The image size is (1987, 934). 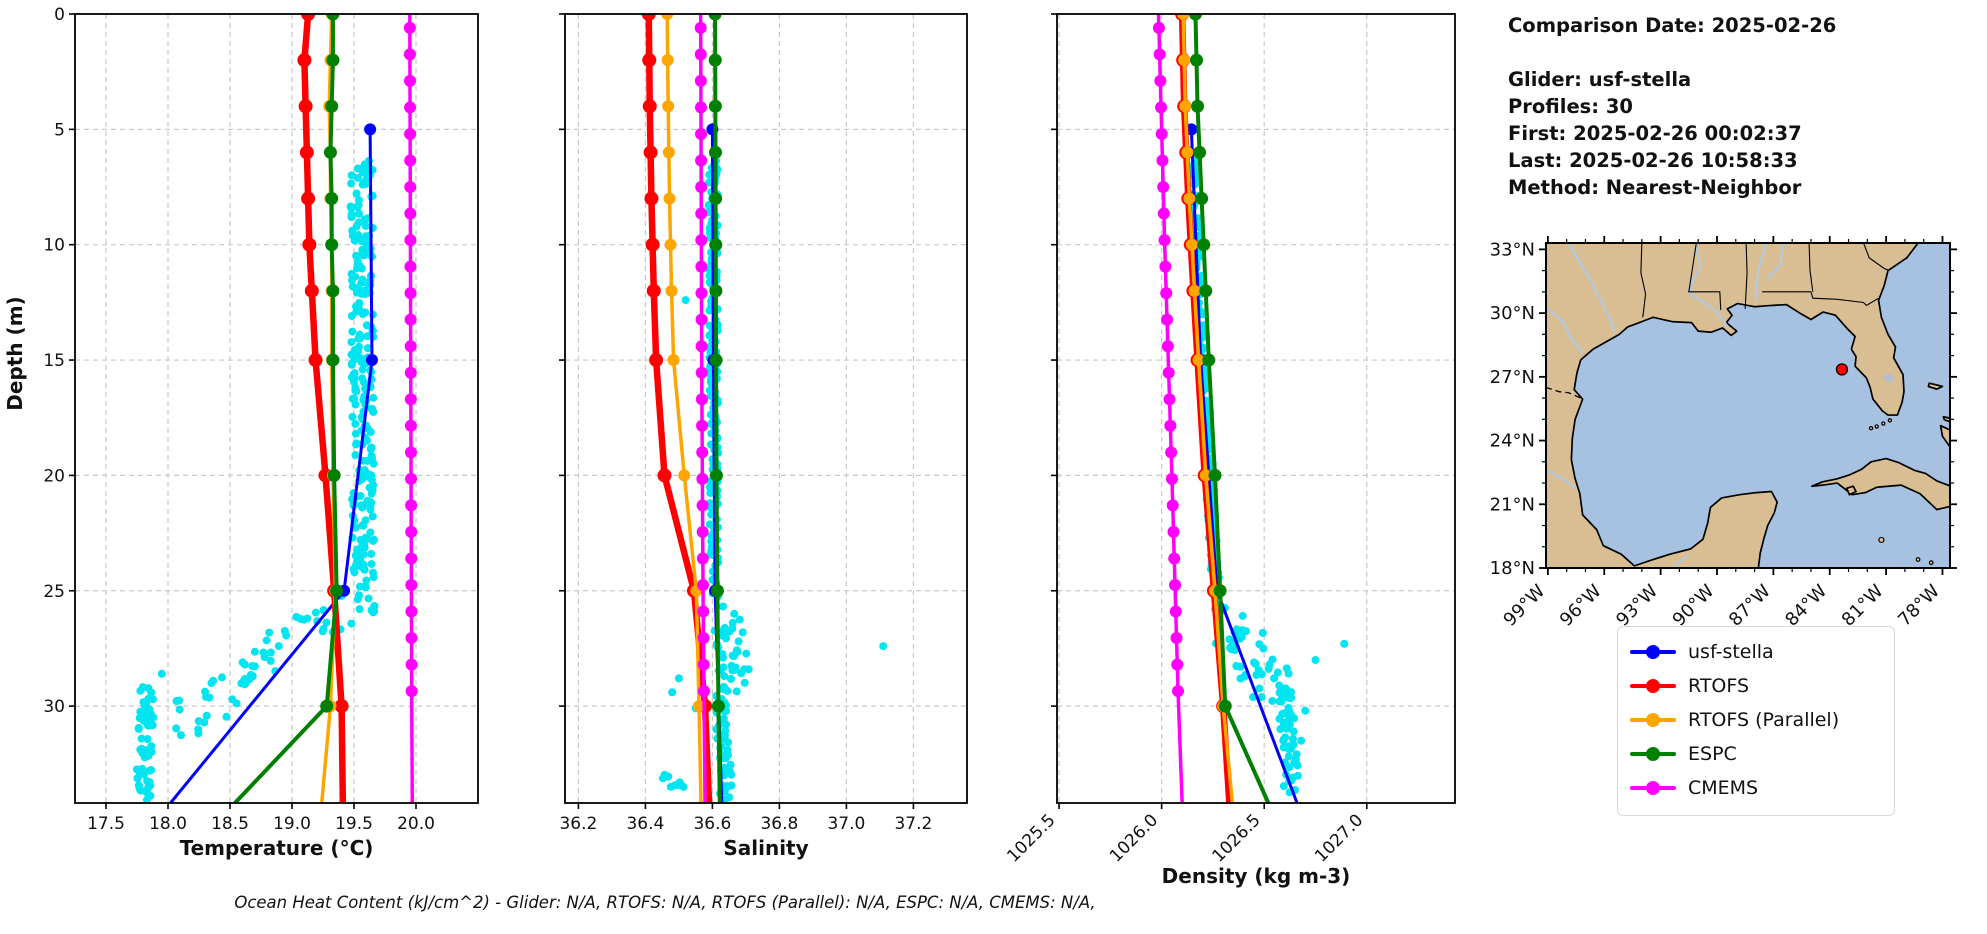 What do you see at coordinates (1134, 838) in the screenshot?
I see `svg-text: 1026.0` at bounding box center [1134, 838].